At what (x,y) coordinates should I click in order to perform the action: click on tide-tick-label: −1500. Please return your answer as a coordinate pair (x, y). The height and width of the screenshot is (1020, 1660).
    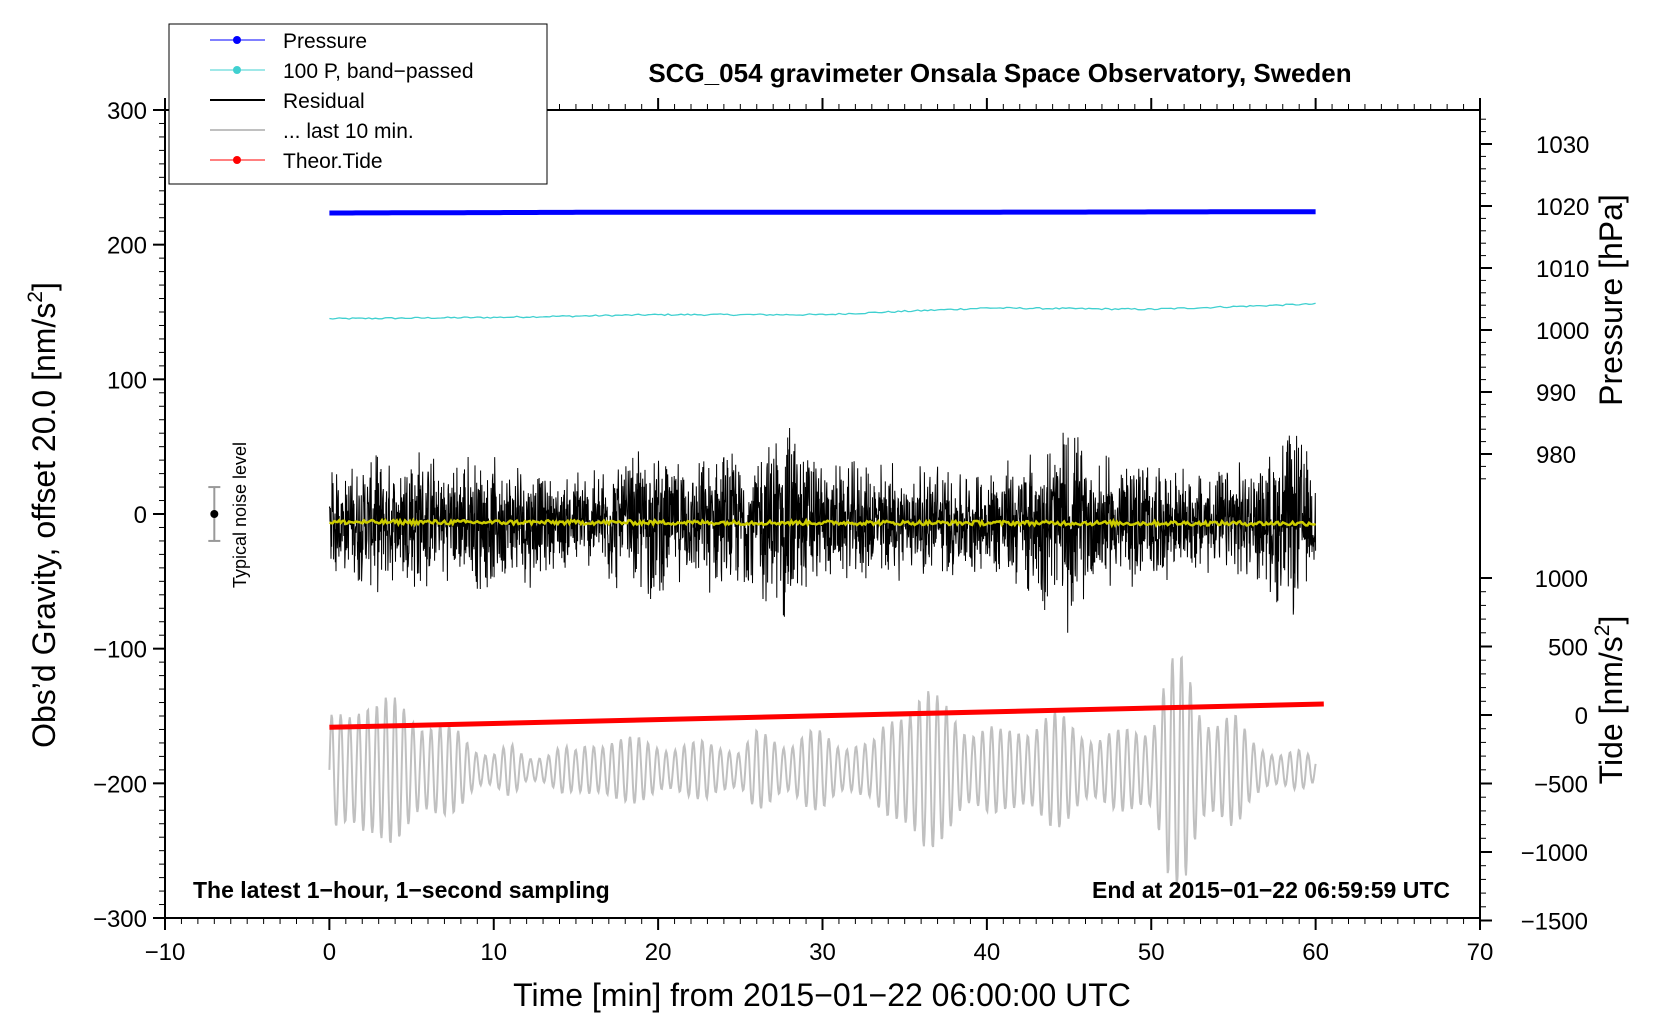
    Looking at the image, I should click on (1554, 922).